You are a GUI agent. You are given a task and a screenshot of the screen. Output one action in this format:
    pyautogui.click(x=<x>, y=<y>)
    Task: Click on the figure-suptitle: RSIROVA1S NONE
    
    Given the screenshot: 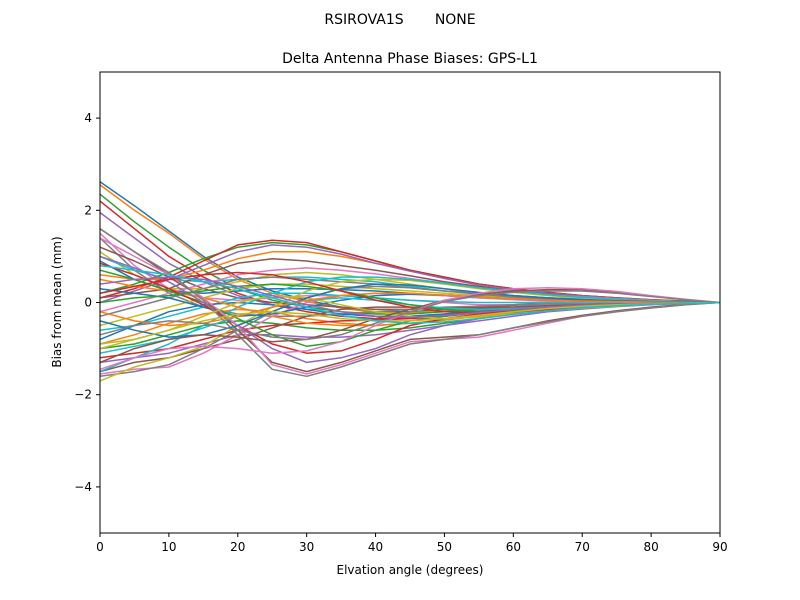 What is the action you would take?
    pyautogui.click(x=399, y=20)
    